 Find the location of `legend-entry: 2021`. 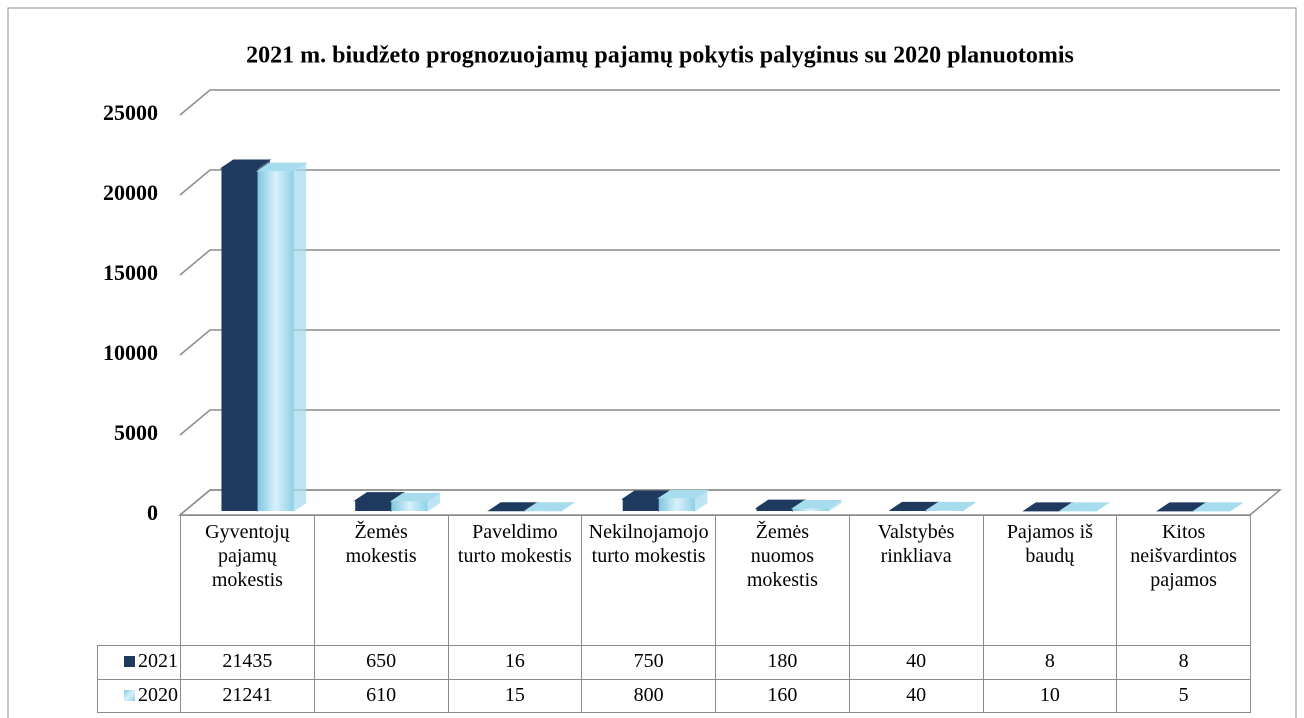

legend-entry: 2021 is located at coordinates (139, 662).